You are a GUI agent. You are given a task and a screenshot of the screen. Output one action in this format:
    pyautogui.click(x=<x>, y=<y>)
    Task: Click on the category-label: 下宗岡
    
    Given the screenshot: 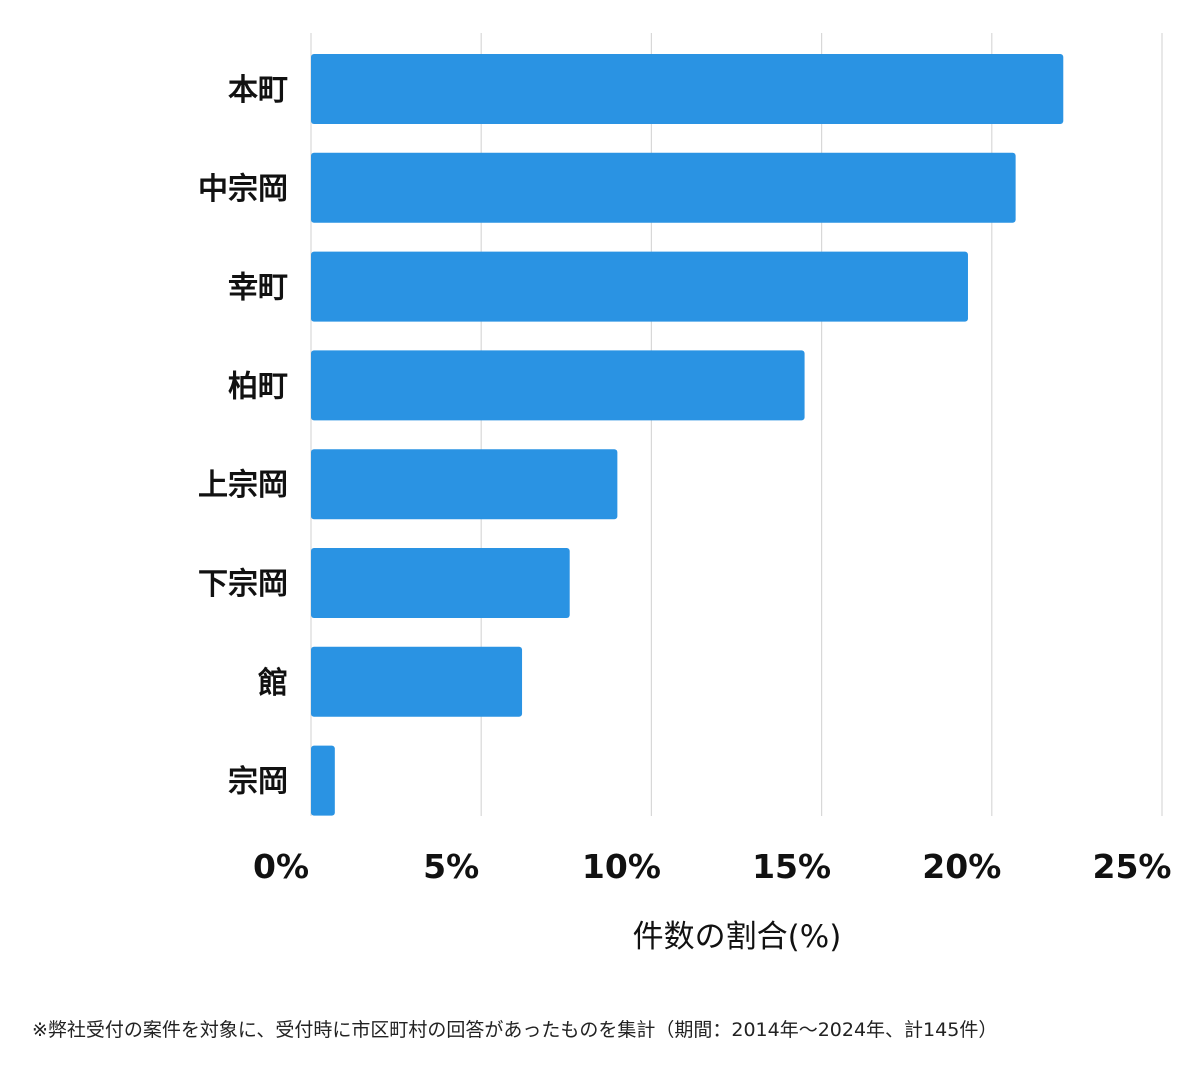 What is the action you would take?
    pyautogui.click(x=243, y=584)
    